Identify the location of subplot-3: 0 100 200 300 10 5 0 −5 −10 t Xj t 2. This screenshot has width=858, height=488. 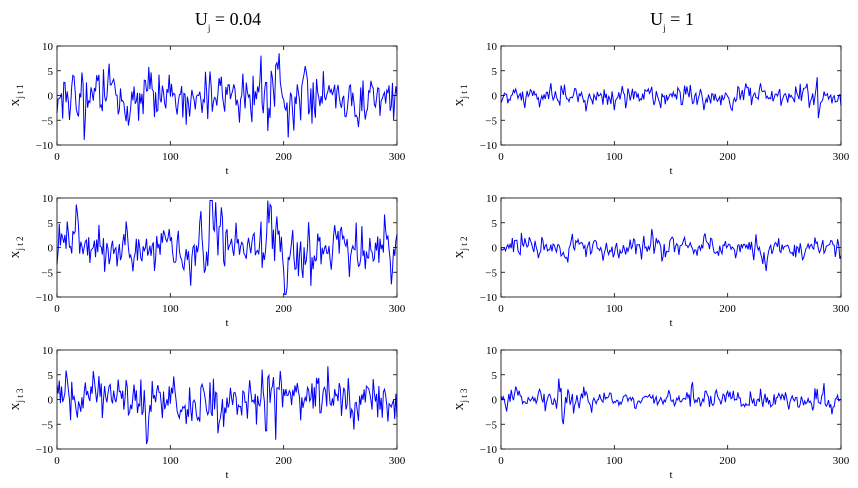
(208, 261).